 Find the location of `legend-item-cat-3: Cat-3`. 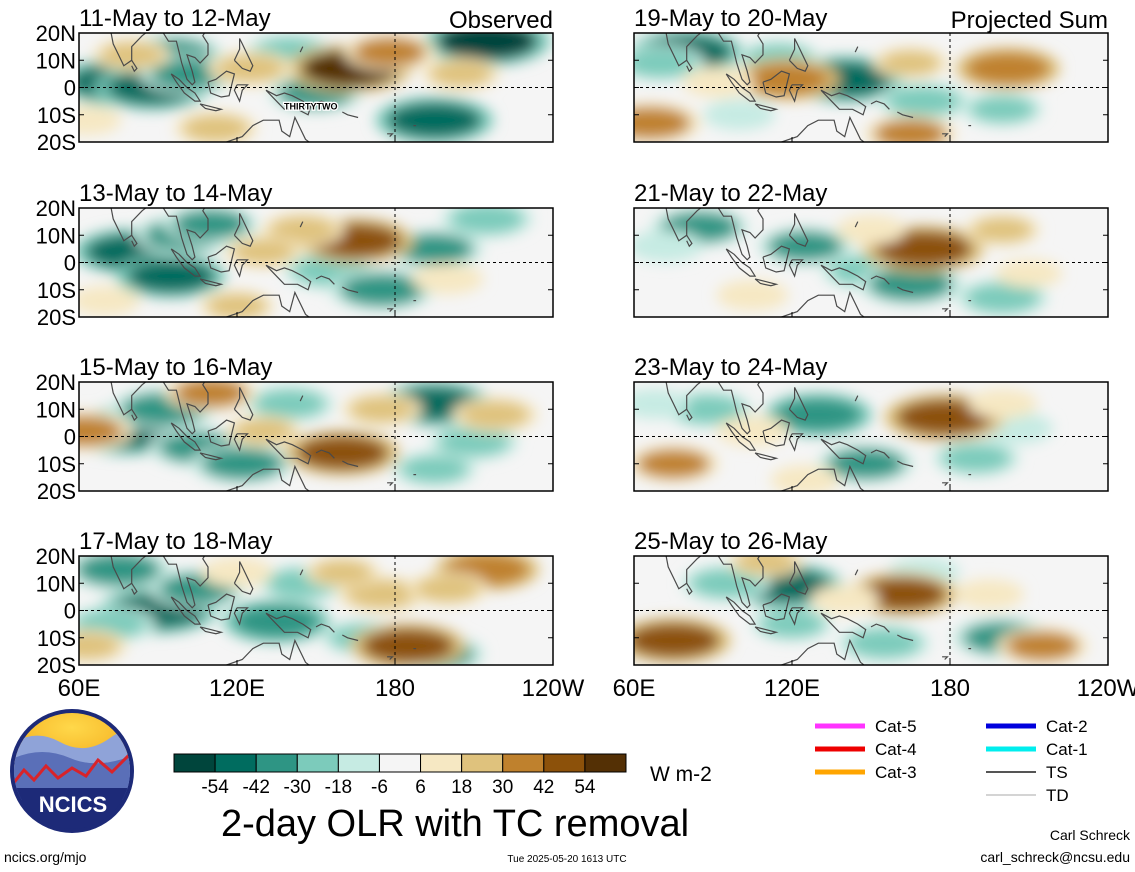

legend-item-cat-3: Cat-3 is located at coordinates (866, 772).